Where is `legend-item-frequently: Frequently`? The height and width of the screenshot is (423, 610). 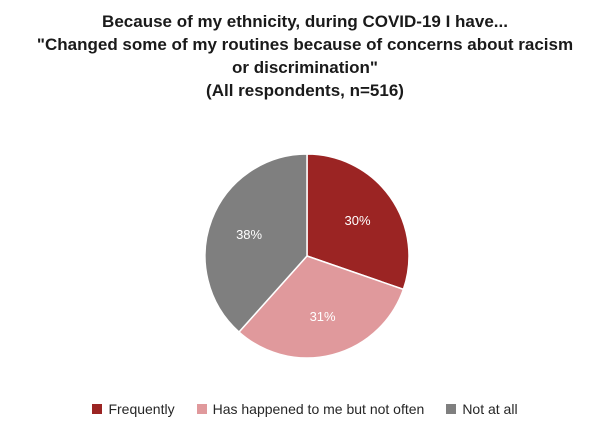 legend-item-frequently: Frequently is located at coordinates (133, 409).